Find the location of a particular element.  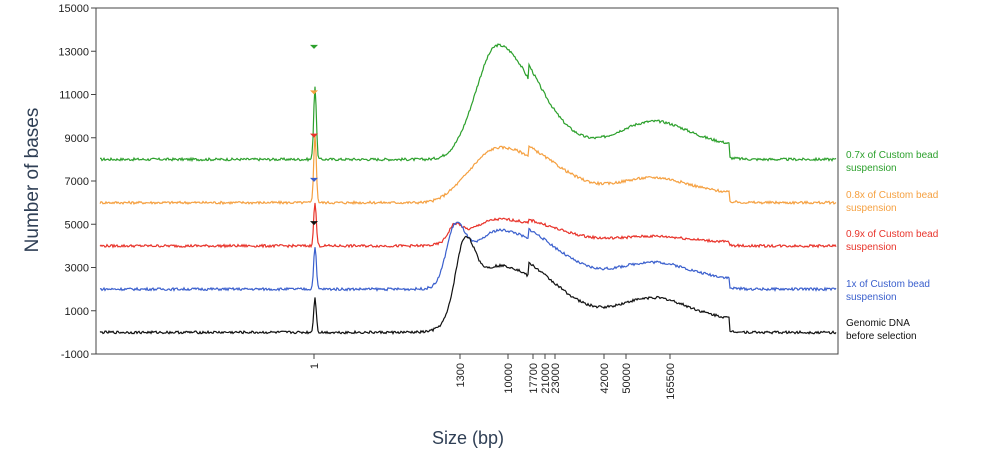

y-tick-label: 3000 is located at coordinates (77, 269).